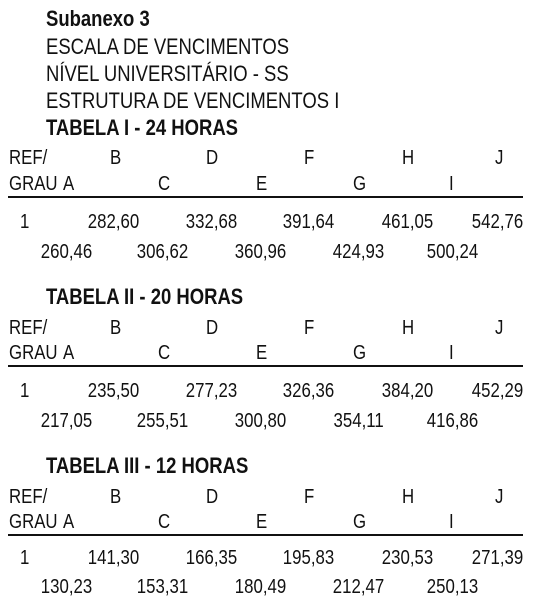 This screenshot has height=610, width=543. I want to click on table-1-value-e: 360,96, so click(260, 252).